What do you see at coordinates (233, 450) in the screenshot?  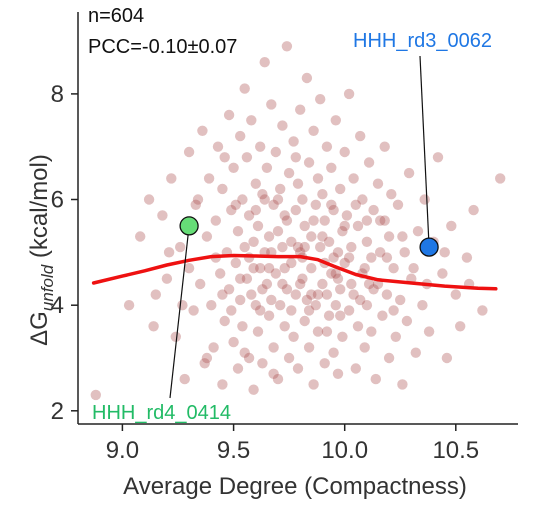 I see `x-tick-label: 9.5` at bounding box center [233, 450].